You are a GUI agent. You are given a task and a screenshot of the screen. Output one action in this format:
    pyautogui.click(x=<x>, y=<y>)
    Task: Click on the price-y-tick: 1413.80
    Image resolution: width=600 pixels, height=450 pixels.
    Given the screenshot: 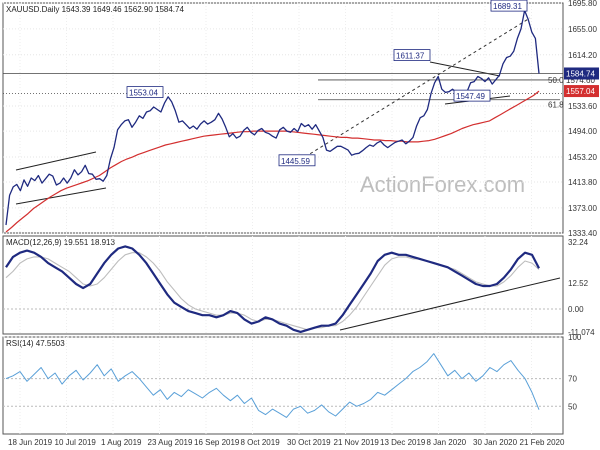 What is the action you would take?
    pyautogui.click(x=582, y=182)
    